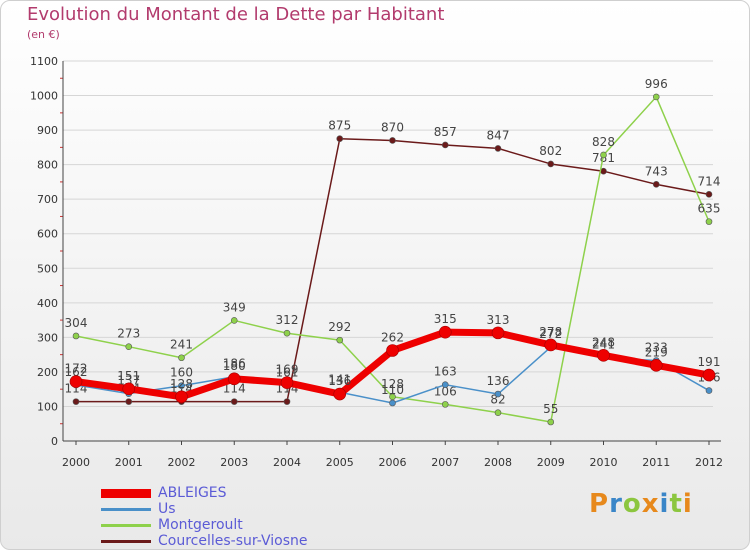  Describe the element at coordinates (192, 493) in the screenshot. I see `legend-label: ABLEIGES` at that location.